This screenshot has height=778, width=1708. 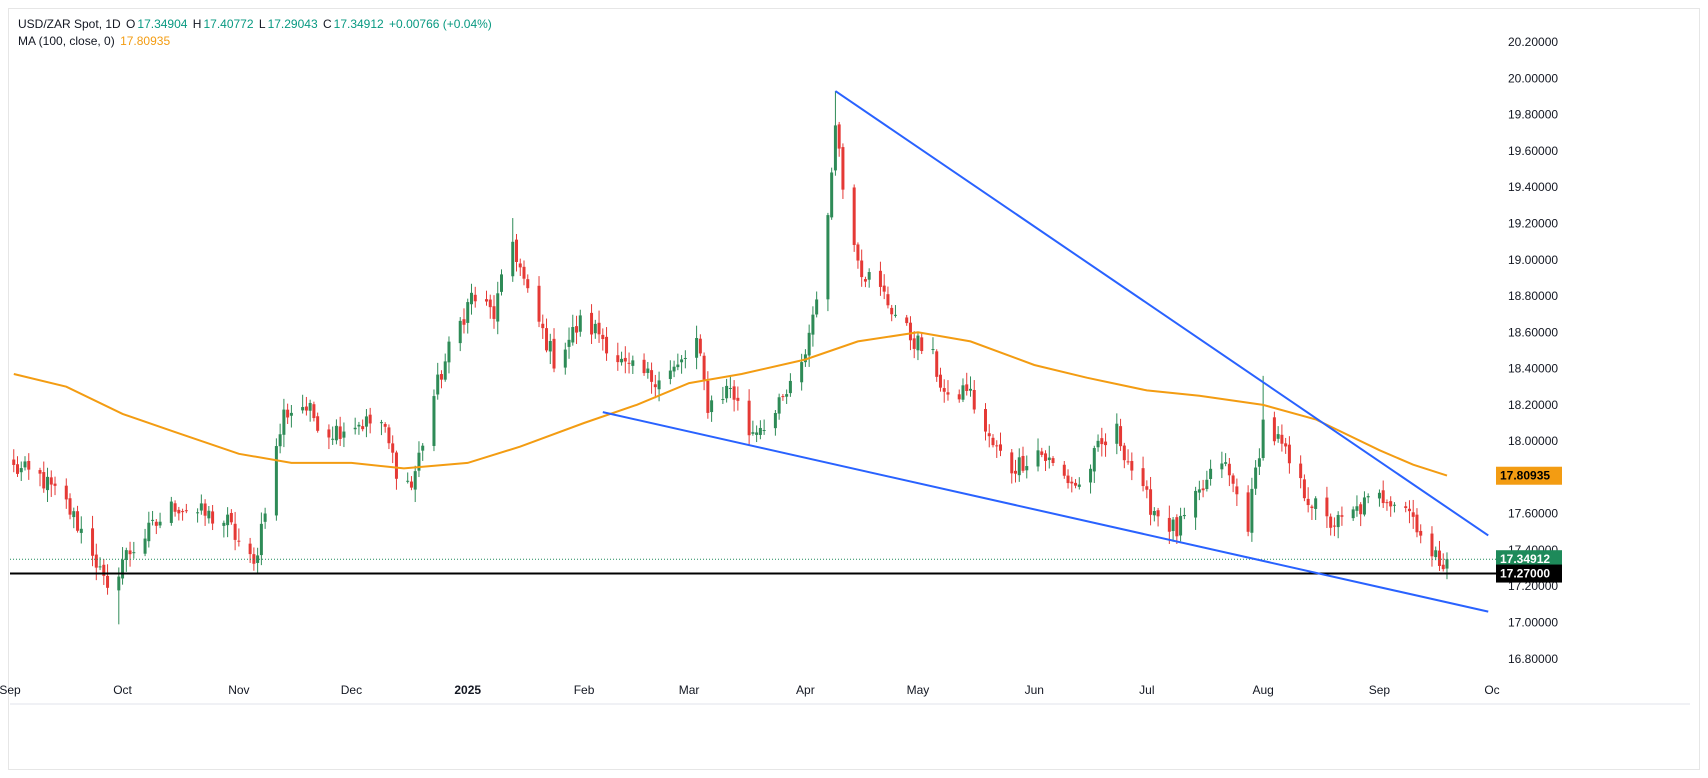 What do you see at coordinates (131, 24) in the screenshot?
I see `legend-open-label: O` at bounding box center [131, 24].